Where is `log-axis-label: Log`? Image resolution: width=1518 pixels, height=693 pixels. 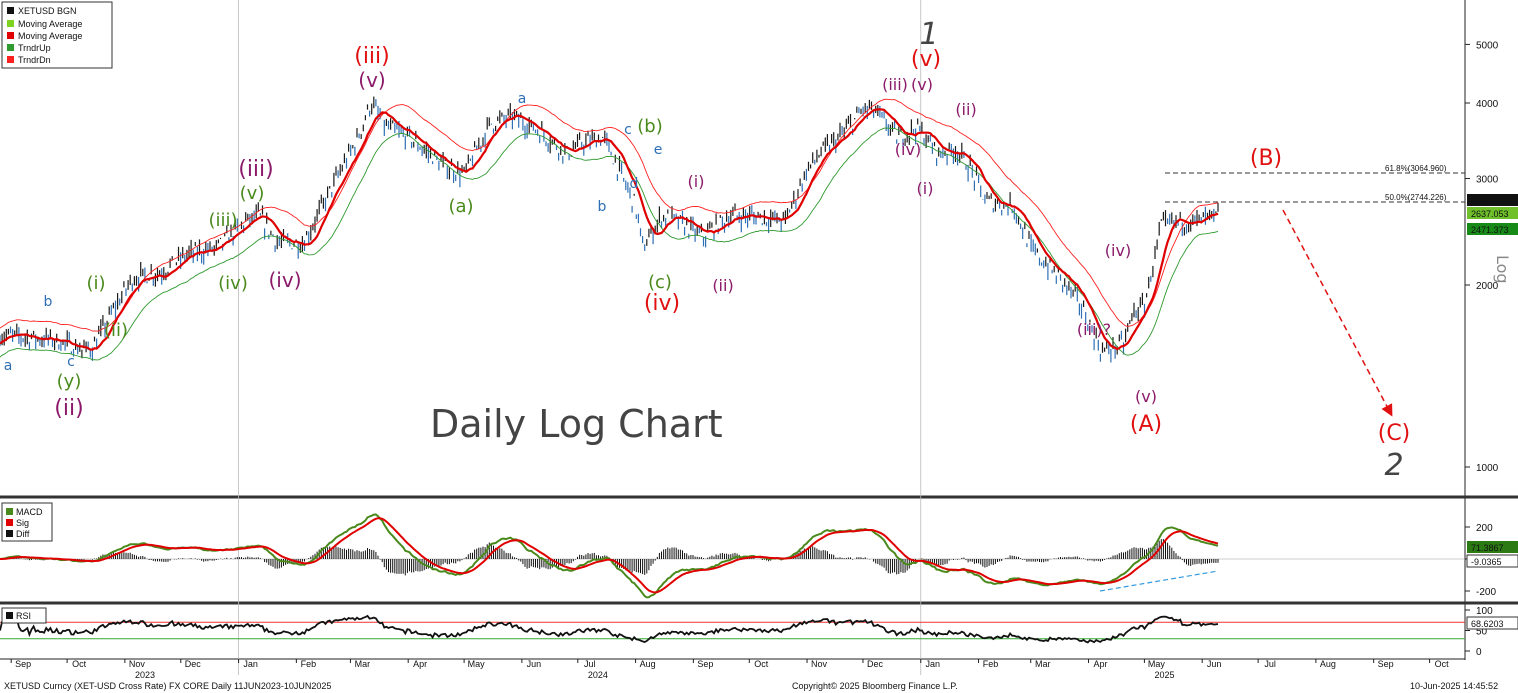 log-axis-label: Log is located at coordinates (1502, 269).